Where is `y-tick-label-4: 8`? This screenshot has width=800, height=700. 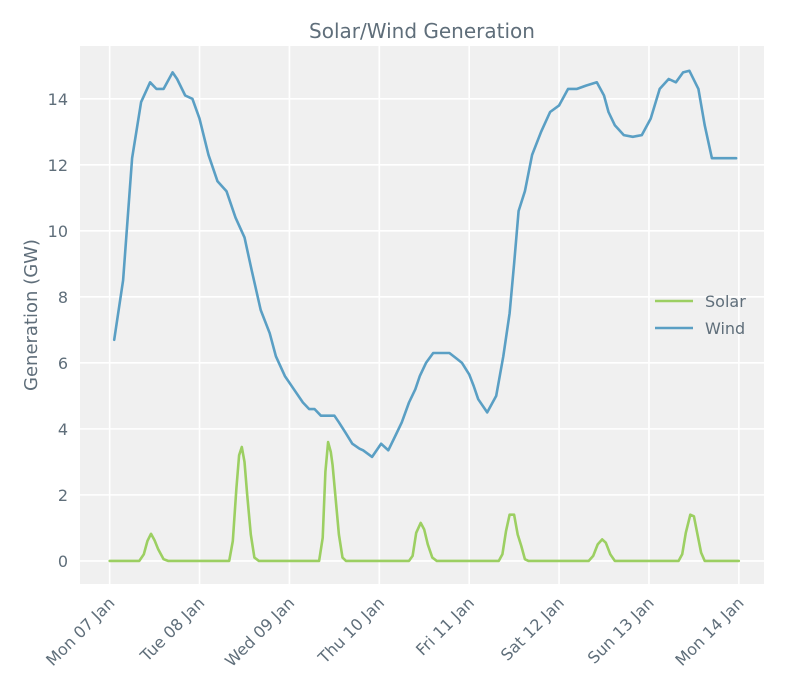
y-tick-label-4: 8 is located at coordinates (63, 297).